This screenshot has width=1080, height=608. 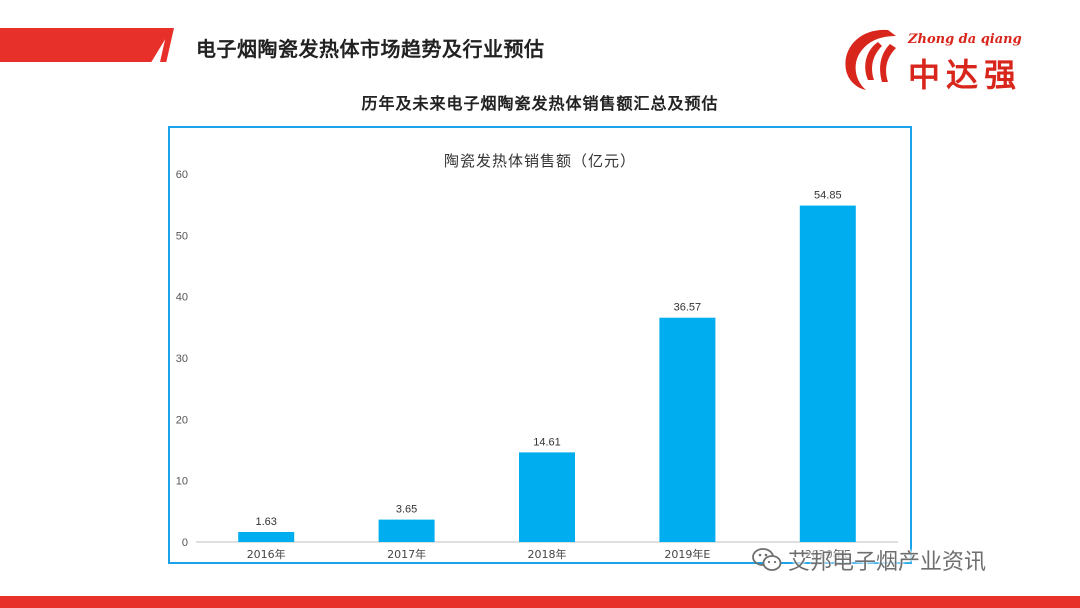 What do you see at coordinates (86, 45) in the screenshot?
I see `title-accent-band` at bounding box center [86, 45].